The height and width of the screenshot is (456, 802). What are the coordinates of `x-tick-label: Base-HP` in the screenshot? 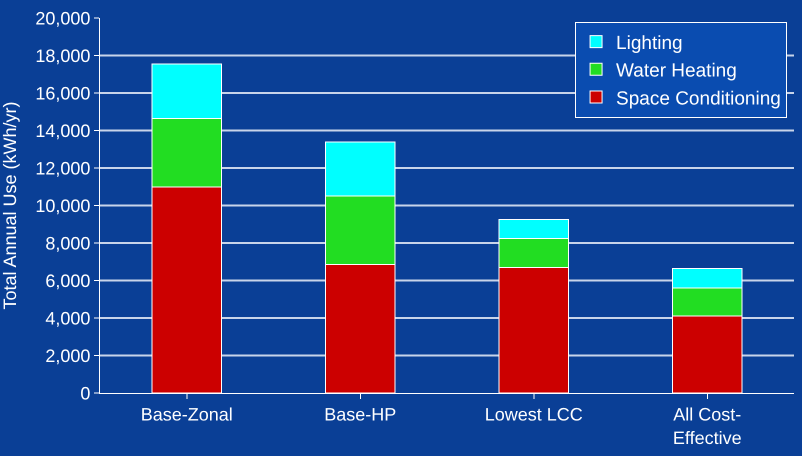 It's located at (360, 414).